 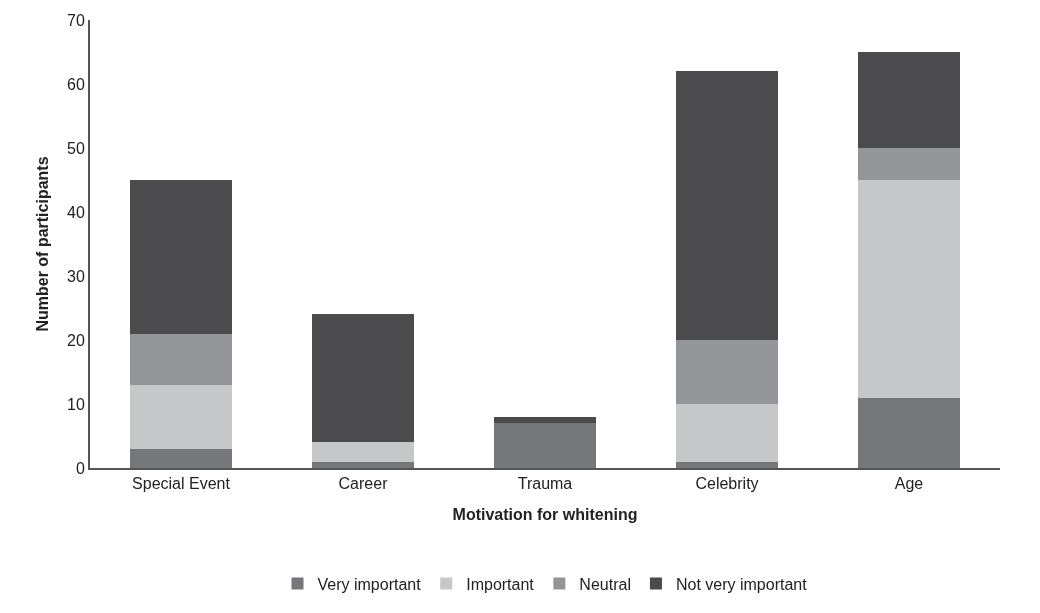 I want to click on legend-label: Not very important, so click(x=741, y=584).